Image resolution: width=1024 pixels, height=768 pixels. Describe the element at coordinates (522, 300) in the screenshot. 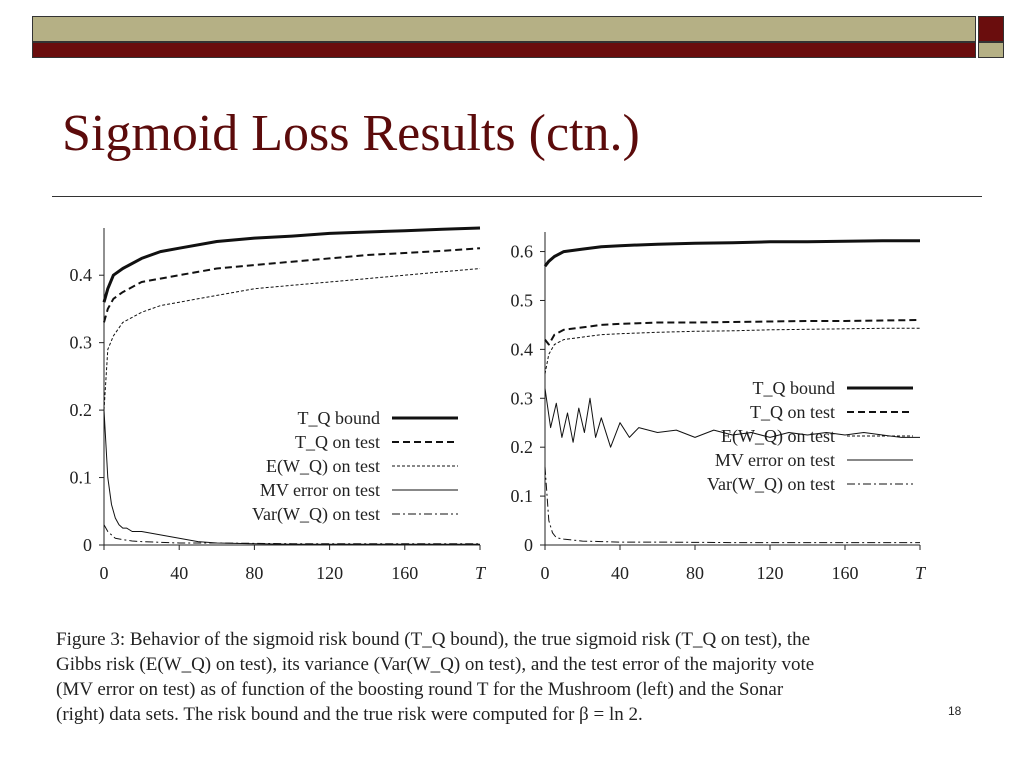

I see `y-tick-label: 0.5` at that location.